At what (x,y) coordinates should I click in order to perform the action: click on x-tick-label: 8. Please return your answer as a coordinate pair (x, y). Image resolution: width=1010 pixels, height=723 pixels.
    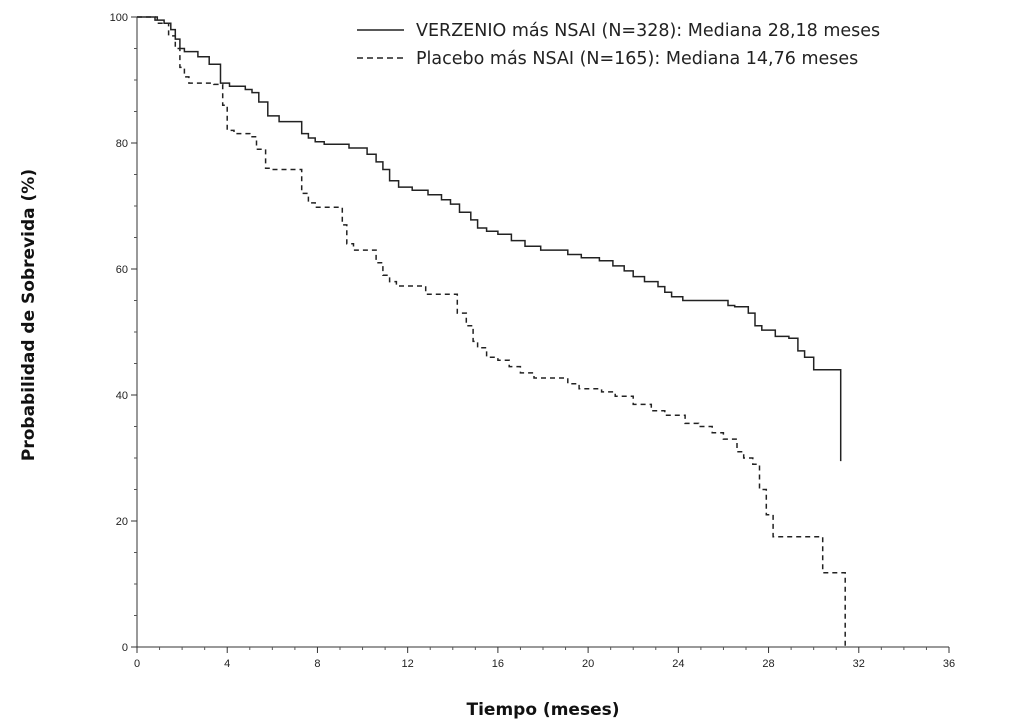
    Looking at the image, I should click on (317, 664).